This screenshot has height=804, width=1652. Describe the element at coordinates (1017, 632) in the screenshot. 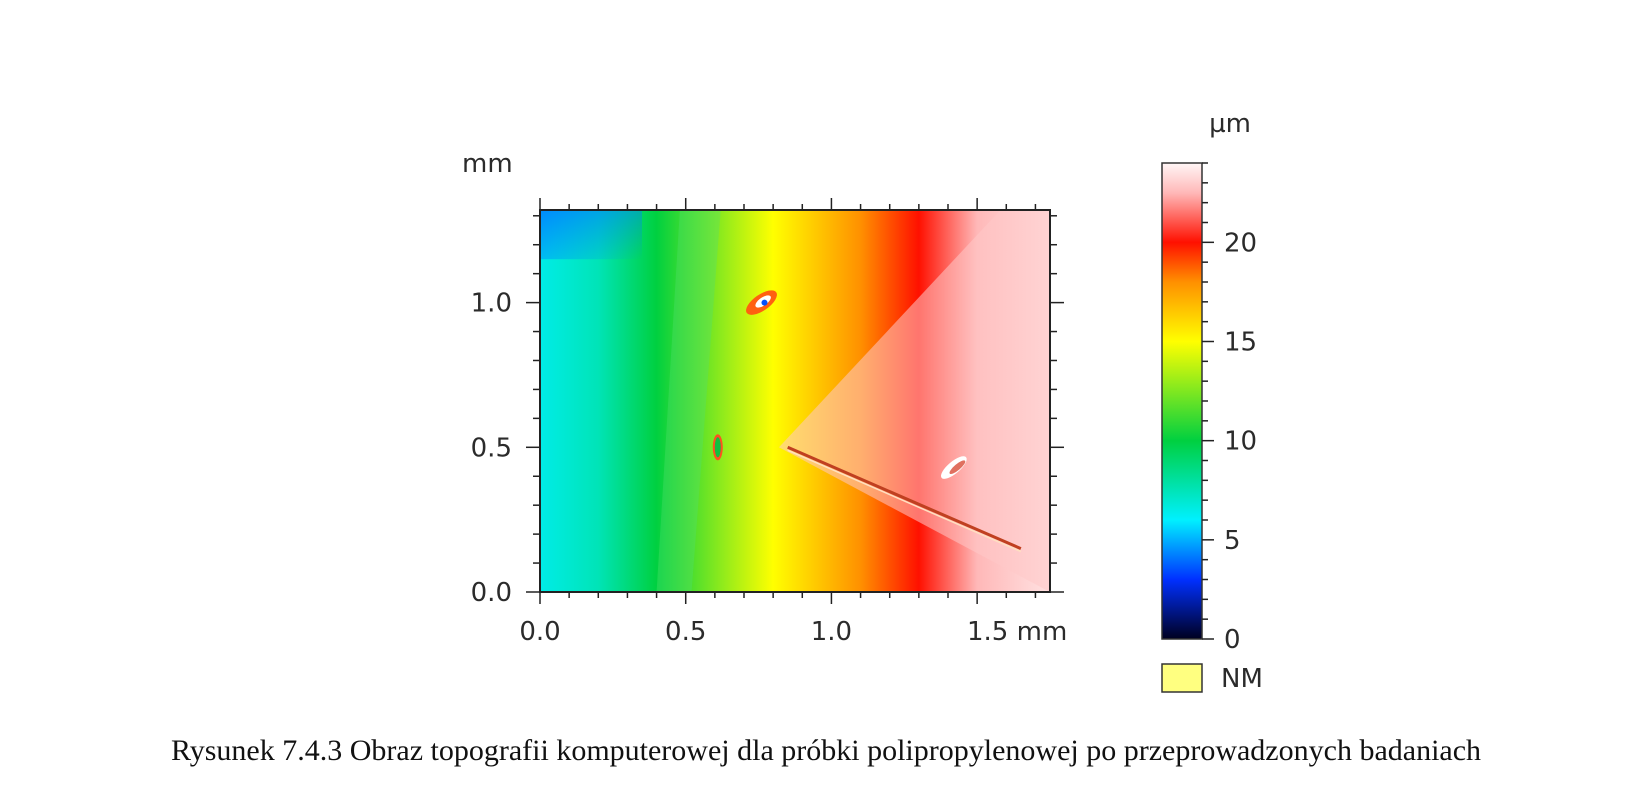

I see `x-tick-label: 1.5 mm` at that location.